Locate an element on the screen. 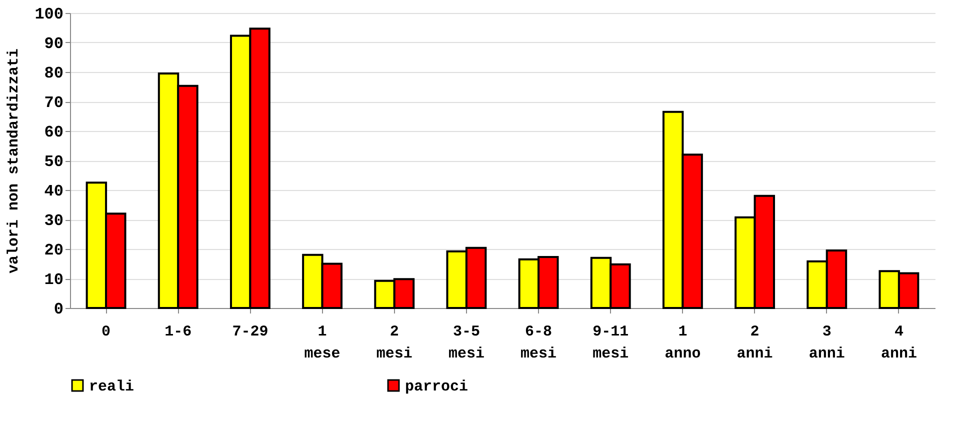 The image size is (977, 421). y-tick-label: 10 is located at coordinates (54, 280).